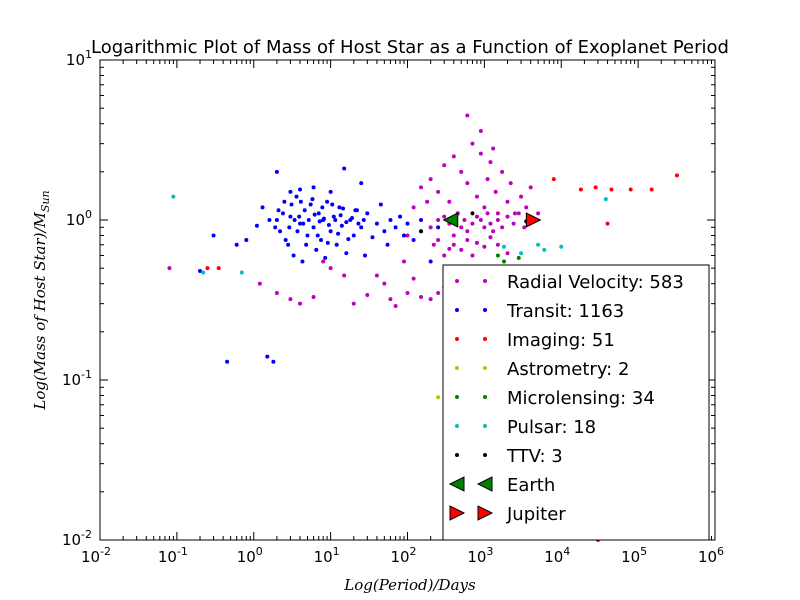 Image resolution: width=800 pixels, height=600 pixels. I want to click on x-tick-label: 10⁵, so click(634, 555).